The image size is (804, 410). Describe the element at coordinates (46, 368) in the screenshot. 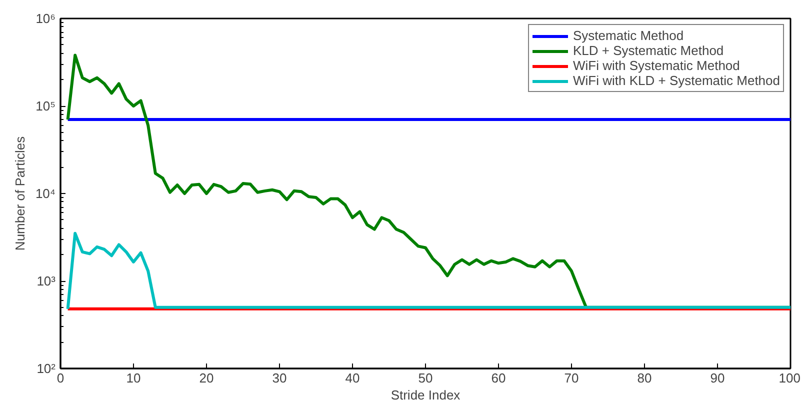

I see `y-tick-label: 10²` at that location.